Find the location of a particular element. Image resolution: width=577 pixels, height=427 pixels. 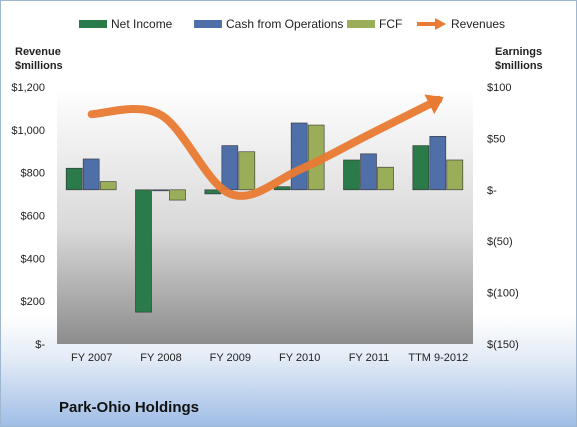

category-label: FY 2008 is located at coordinates (160, 358).